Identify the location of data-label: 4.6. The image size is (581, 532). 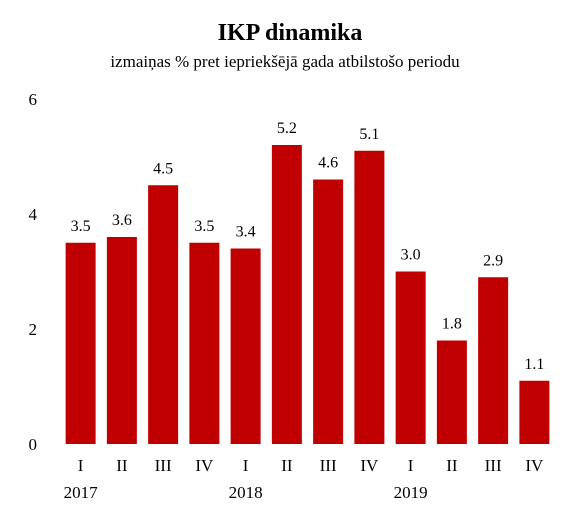
(328, 163).